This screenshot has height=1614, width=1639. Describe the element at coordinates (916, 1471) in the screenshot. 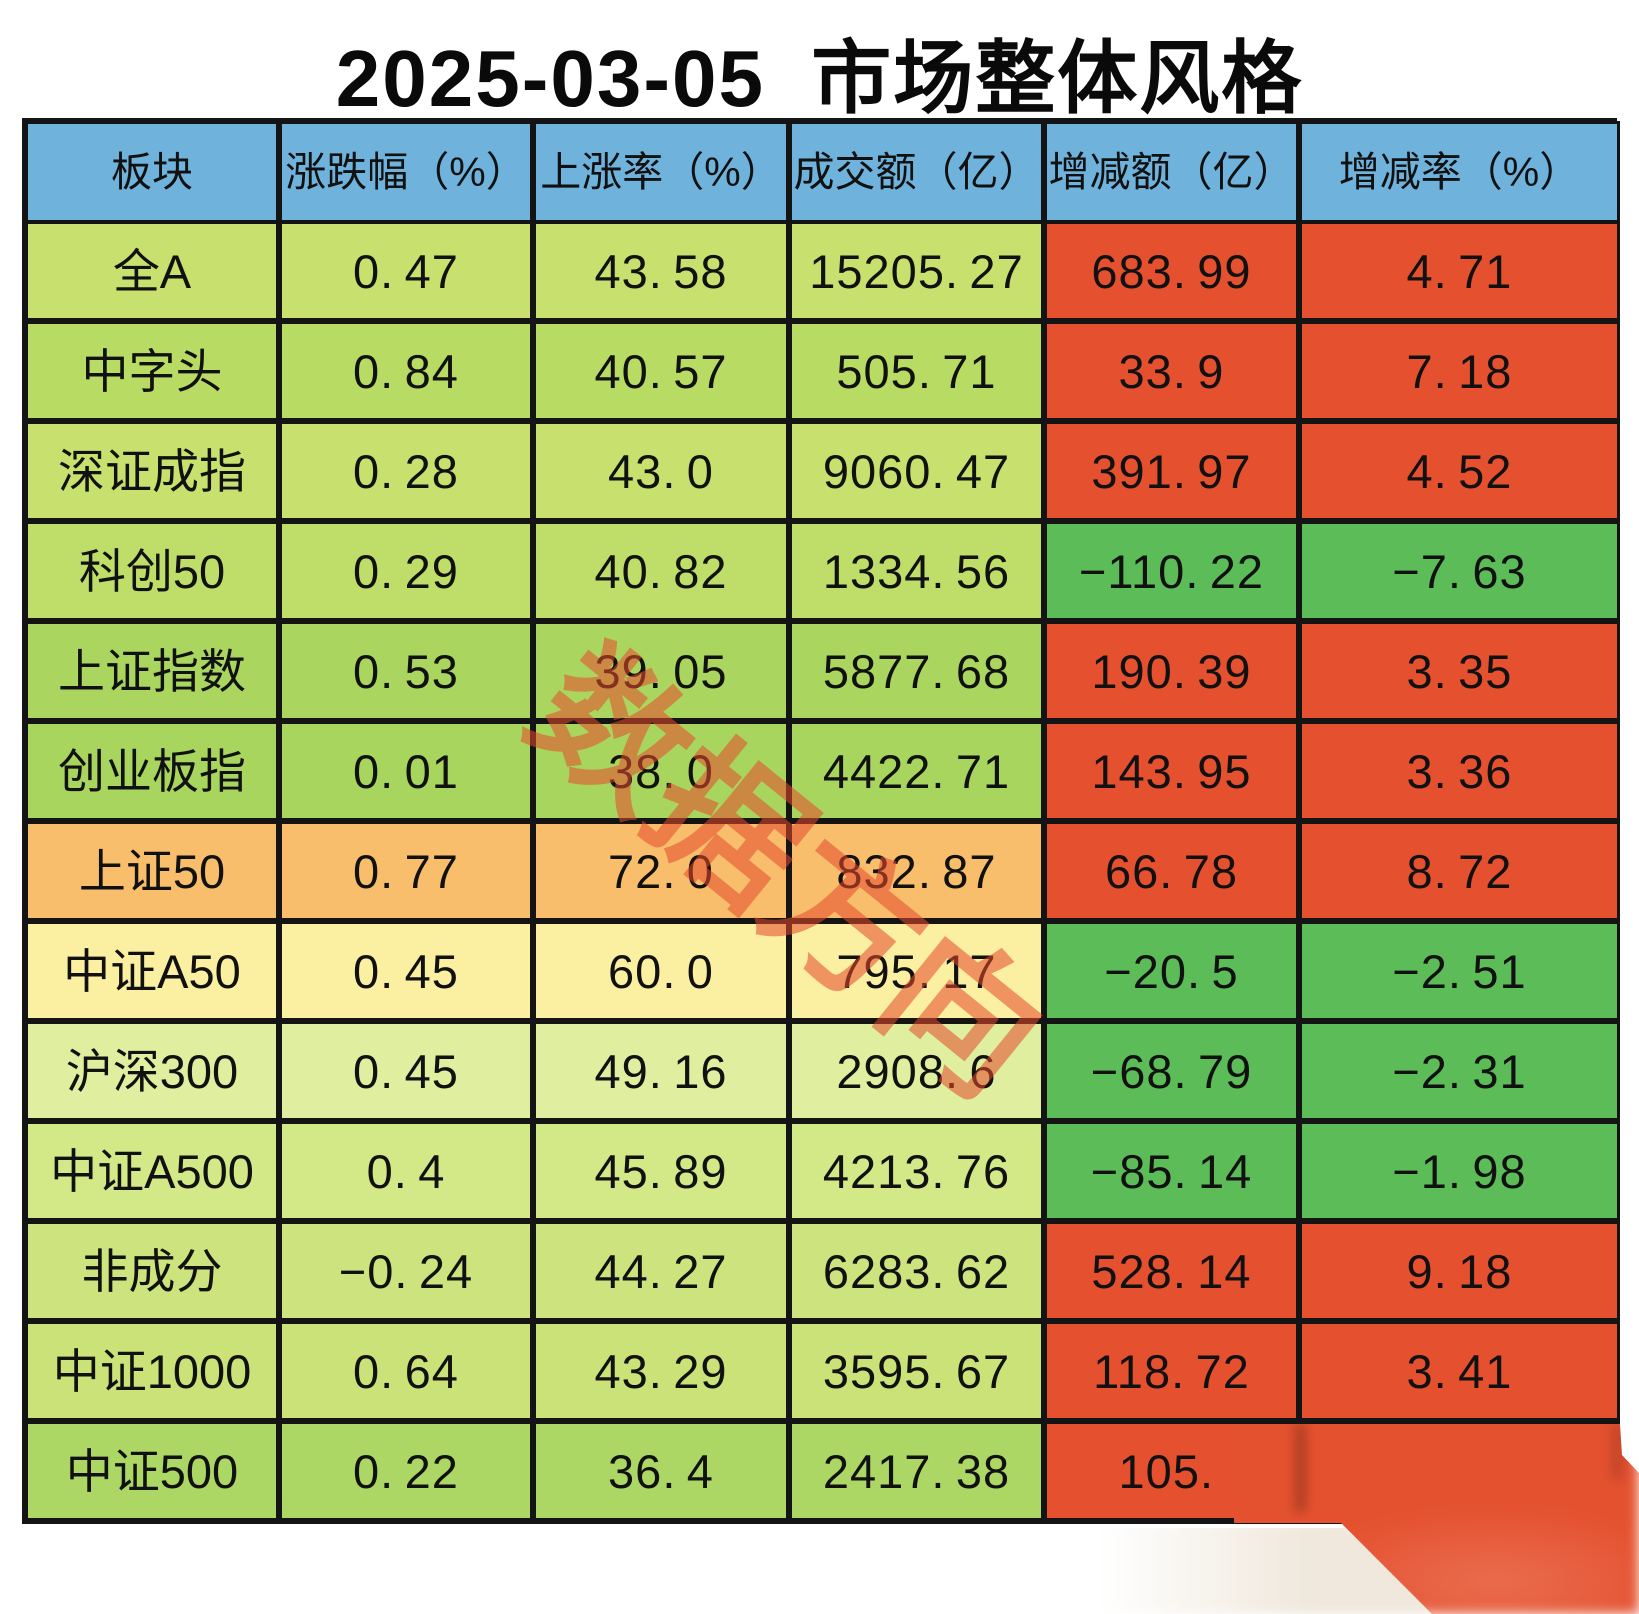

I see `cell-turnover: 2417. 38` at that location.